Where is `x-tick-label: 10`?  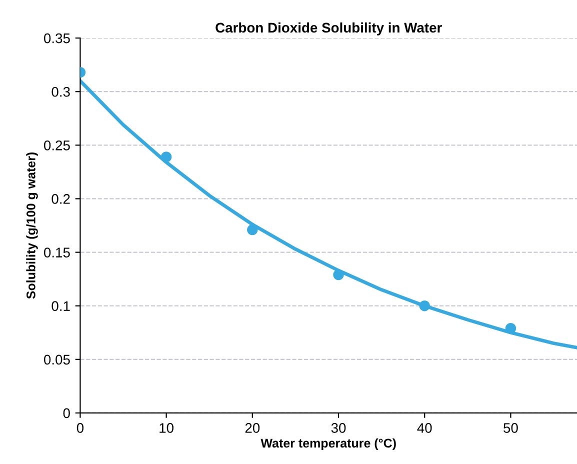 x-tick-label: 10 is located at coordinates (167, 428).